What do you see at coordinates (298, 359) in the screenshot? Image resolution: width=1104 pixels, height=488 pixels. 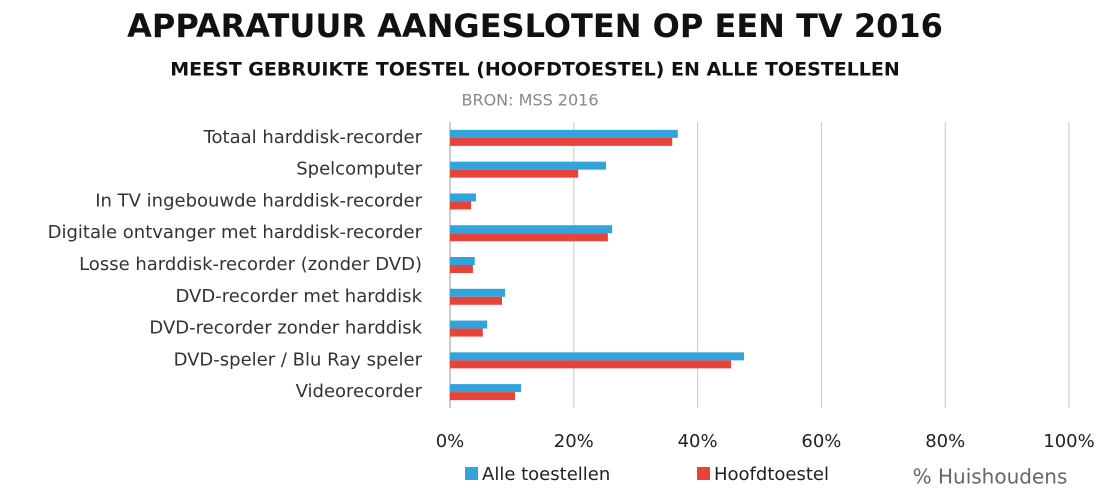 I see `y-tick-label: DVD-speler / Blu Ray speler` at bounding box center [298, 359].